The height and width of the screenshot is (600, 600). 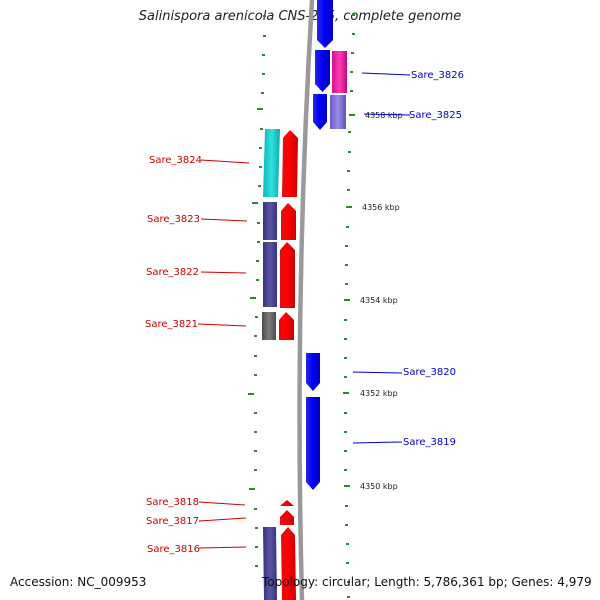 What do you see at coordinates (257, 291) in the screenshot?
I see `tick-column-inner` at bounding box center [257, 291].